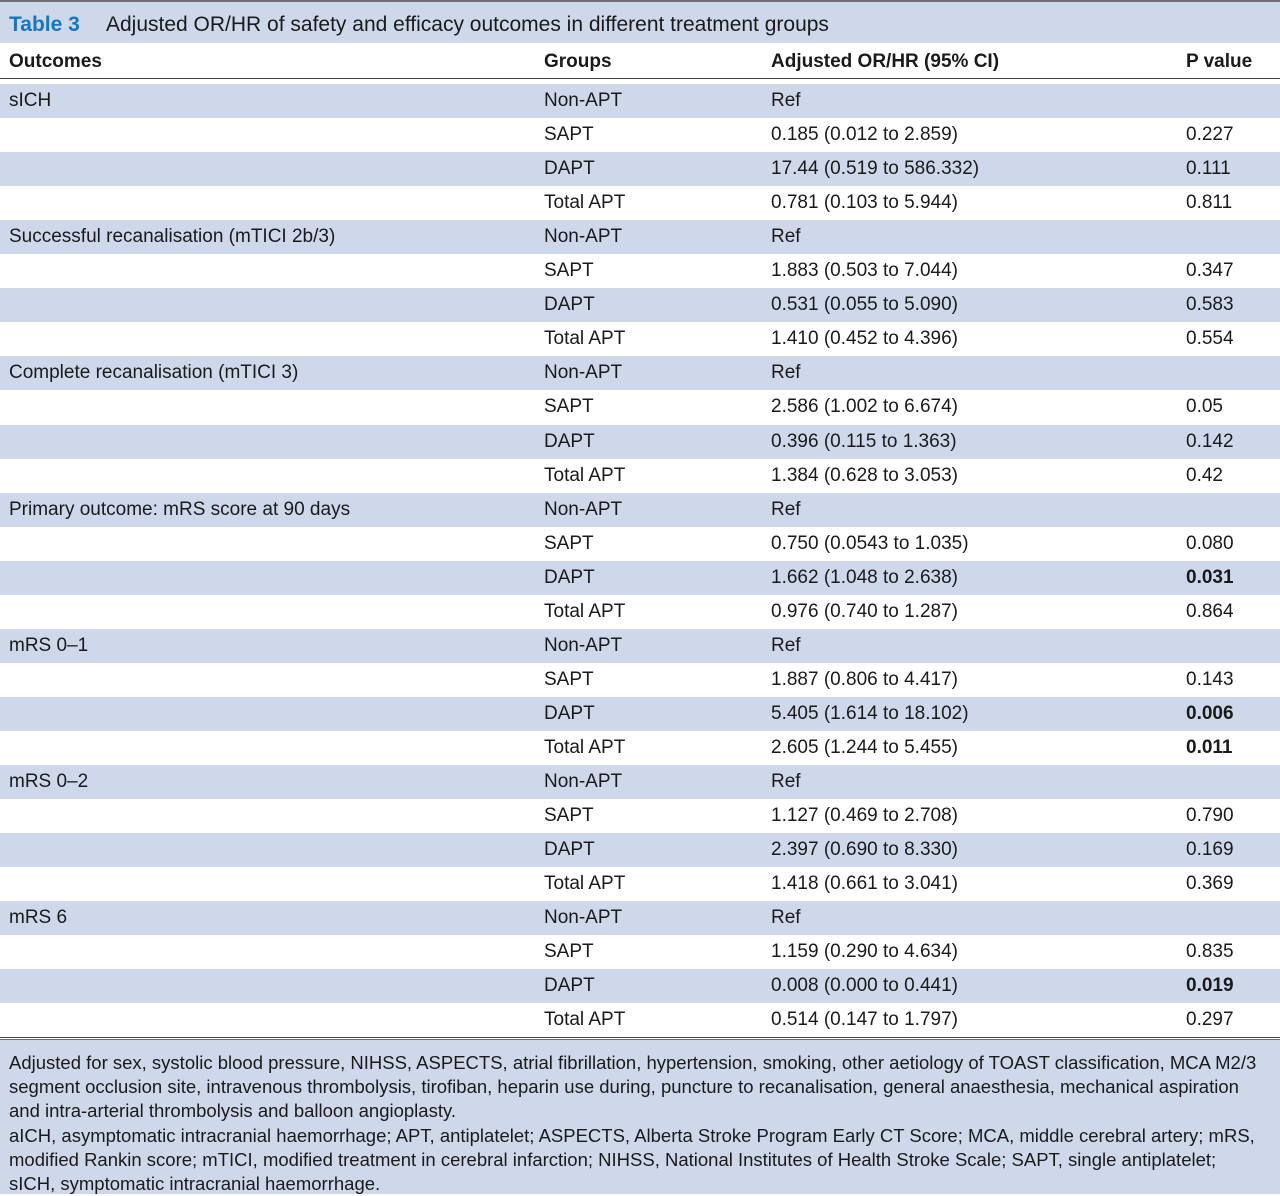  What do you see at coordinates (864, 305) in the screenshot?
I see `cell-adjusted-or-hr: 0.531 (0.055 to 5.090)` at bounding box center [864, 305].